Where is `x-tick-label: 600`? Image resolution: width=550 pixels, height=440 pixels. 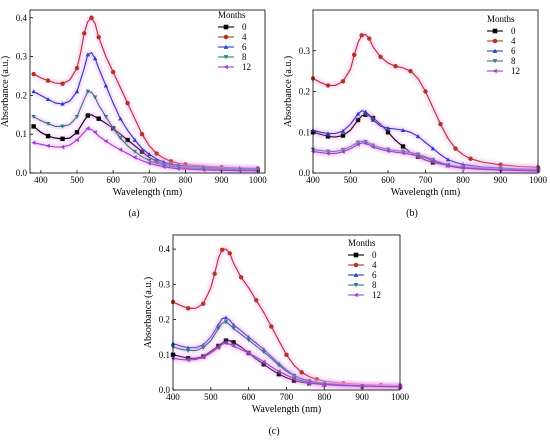
x-tick-label: 600 is located at coordinates (388, 180).